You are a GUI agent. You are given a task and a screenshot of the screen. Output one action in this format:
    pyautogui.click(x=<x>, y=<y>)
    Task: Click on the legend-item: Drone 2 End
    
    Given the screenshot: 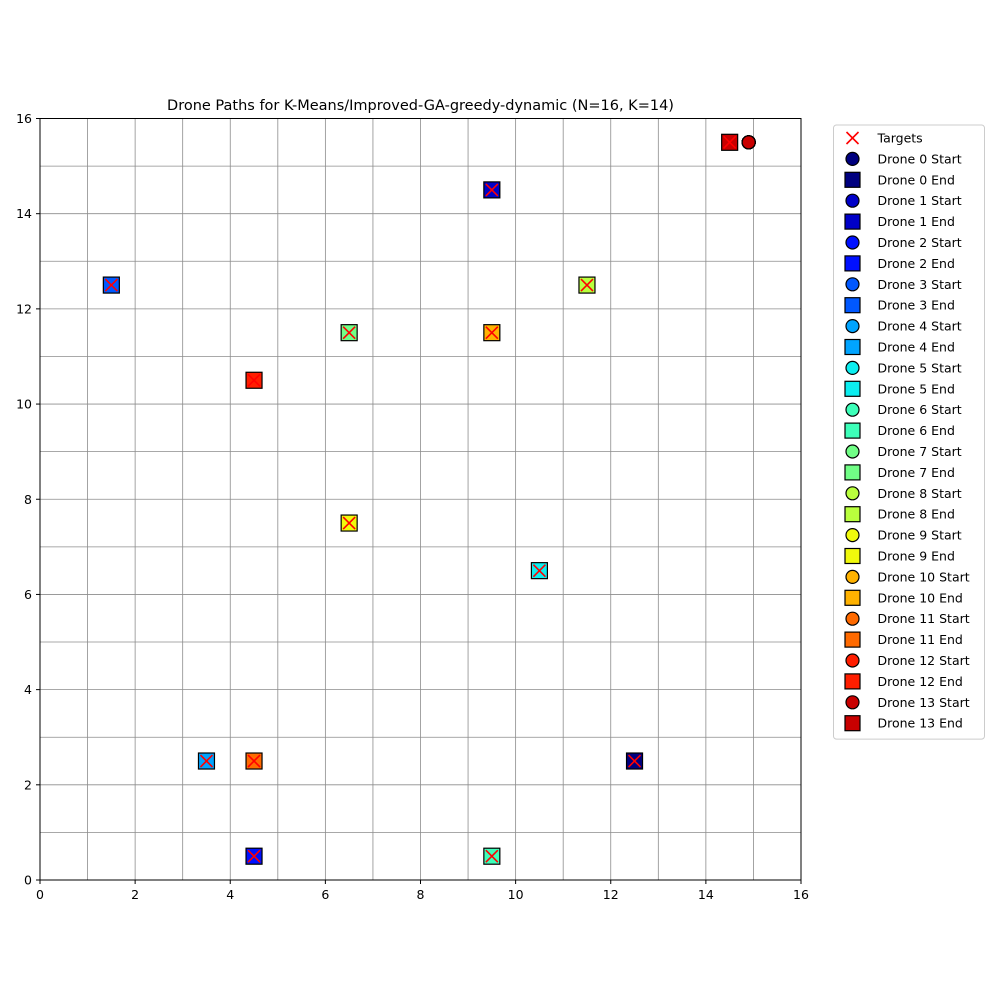 What is the action you would take?
    pyautogui.click(x=899, y=263)
    